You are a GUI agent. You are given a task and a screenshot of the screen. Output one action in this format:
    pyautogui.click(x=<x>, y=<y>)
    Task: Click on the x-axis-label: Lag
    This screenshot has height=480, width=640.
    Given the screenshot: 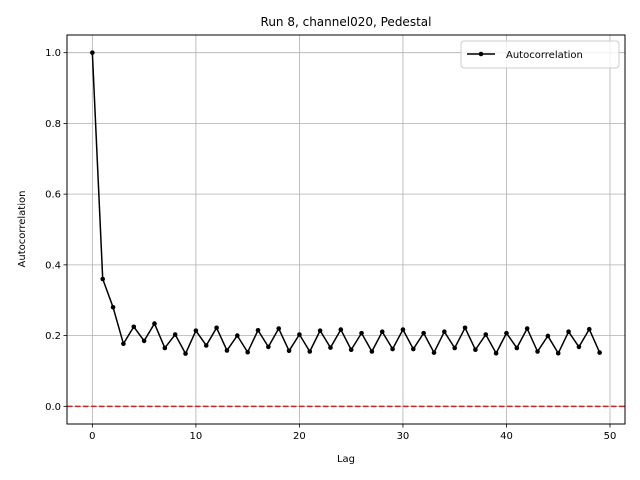 What is the action you would take?
    pyautogui.click(x=346, y=459)
    